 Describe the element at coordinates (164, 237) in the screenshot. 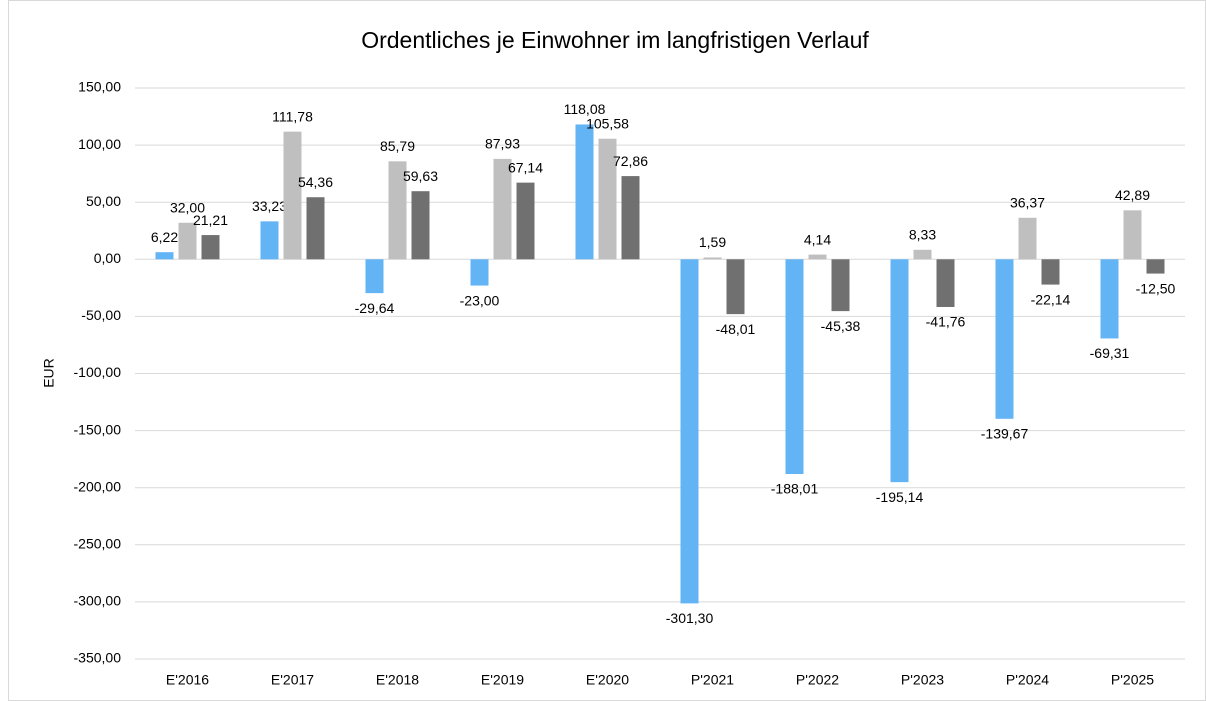

I see `data-label: 6,22` at that location.